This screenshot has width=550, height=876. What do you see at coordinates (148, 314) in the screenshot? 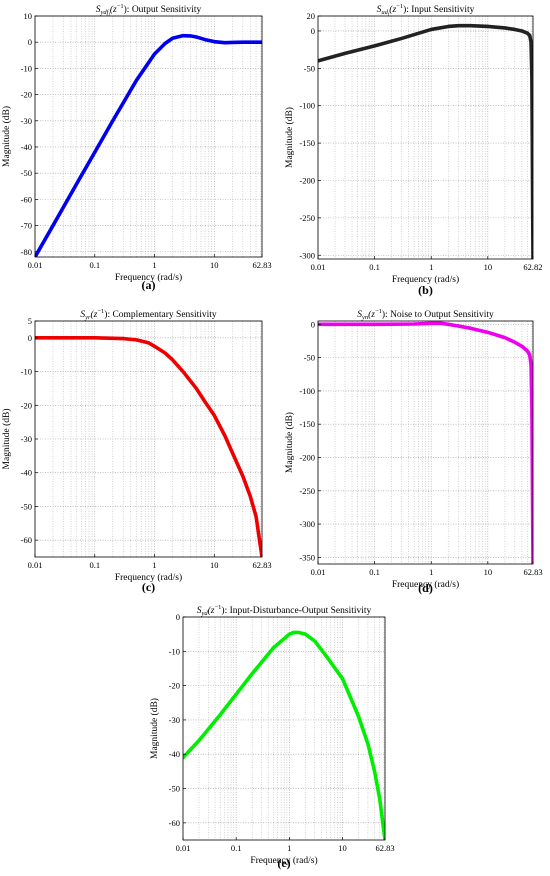
I see `chart-title: Syr(z−1): Complementary Sensitivity` at bounding box center [148, 314].